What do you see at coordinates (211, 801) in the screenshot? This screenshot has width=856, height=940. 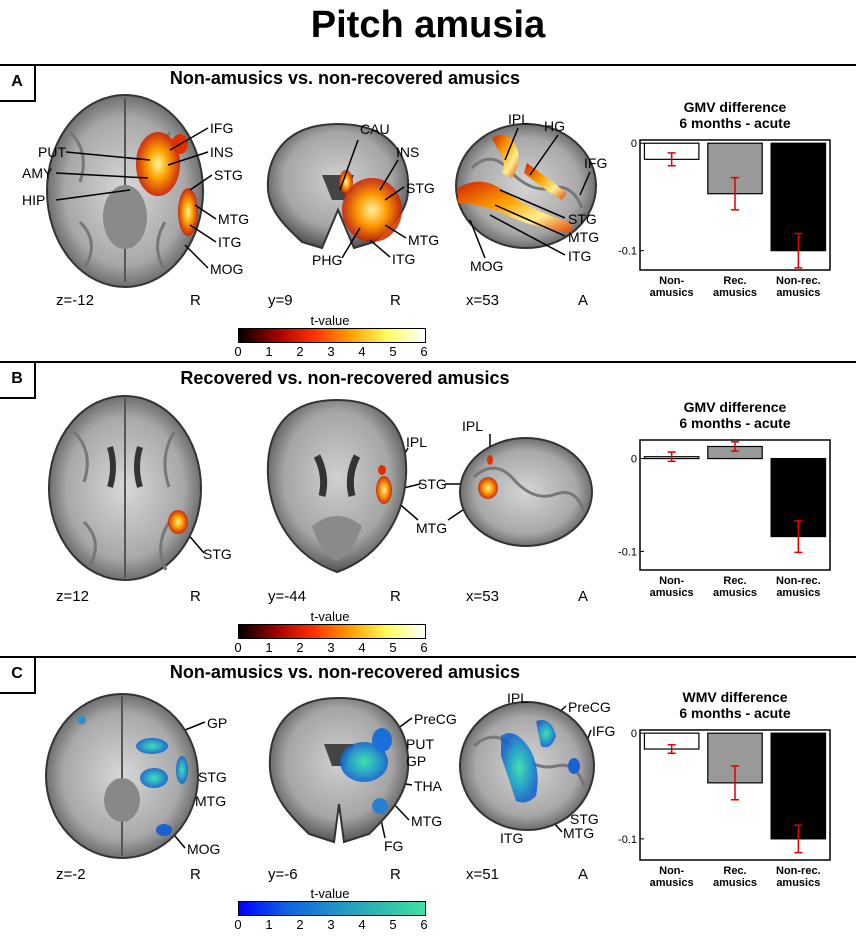 I see `label-mtg-c: MTG` at bounding box center [211, 801].